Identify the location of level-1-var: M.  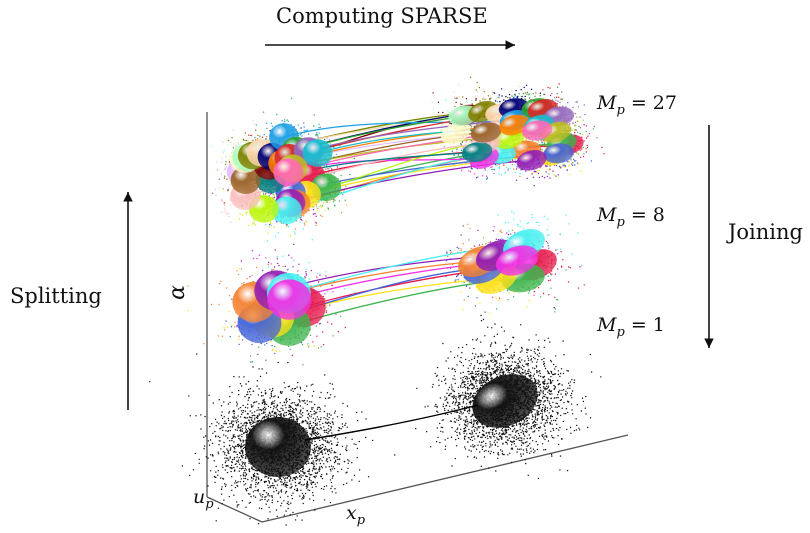
(606, 325).